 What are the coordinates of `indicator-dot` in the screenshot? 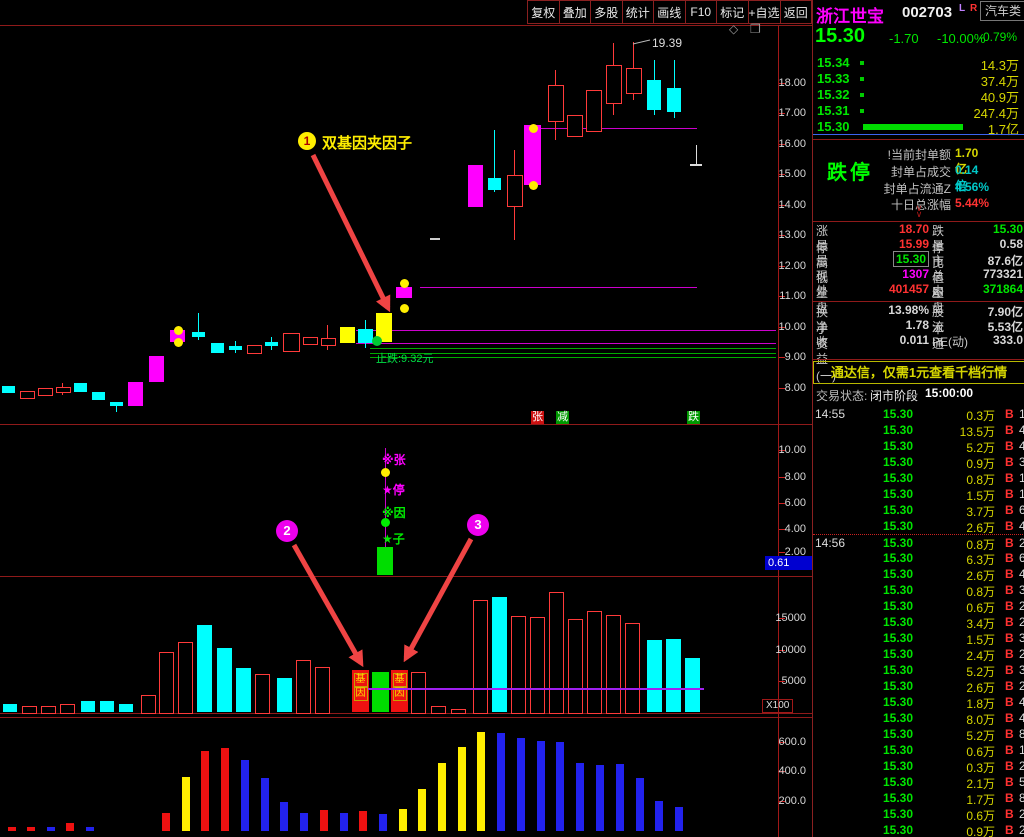 It's located at (385, 472).